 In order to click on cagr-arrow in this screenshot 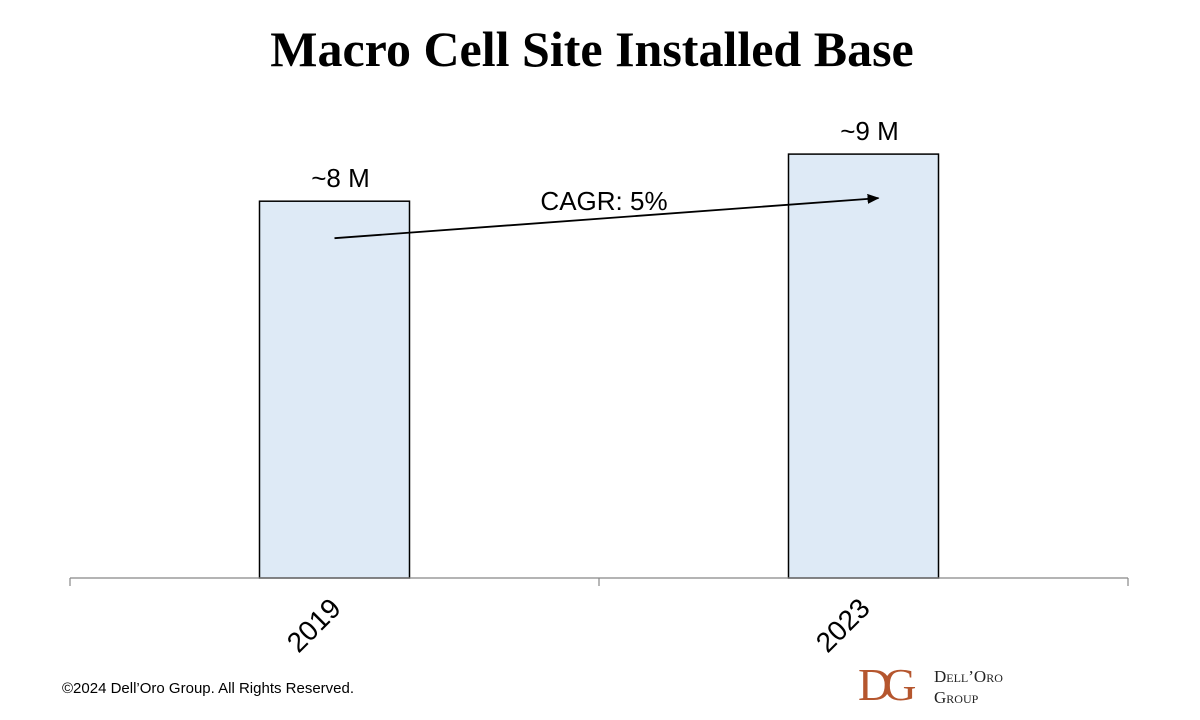, I will do `click(607, 216)`.